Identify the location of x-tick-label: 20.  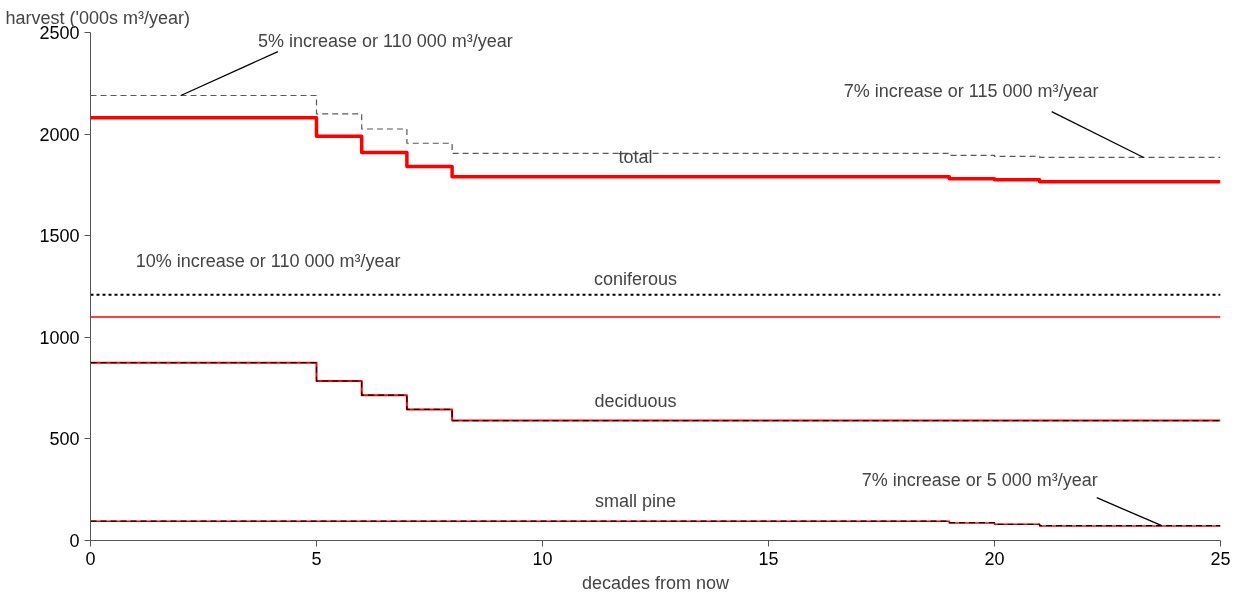
(994, 558).